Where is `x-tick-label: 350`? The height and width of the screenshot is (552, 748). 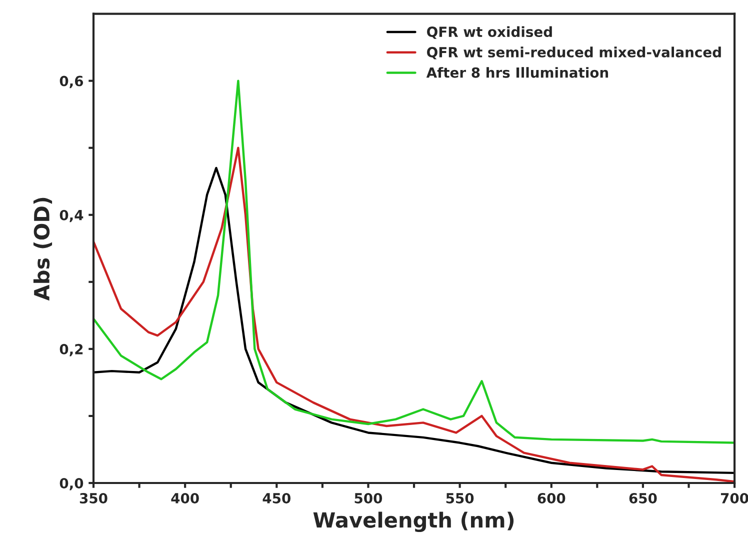 x-tick-label: 350 is located at coordinates (94, 498).